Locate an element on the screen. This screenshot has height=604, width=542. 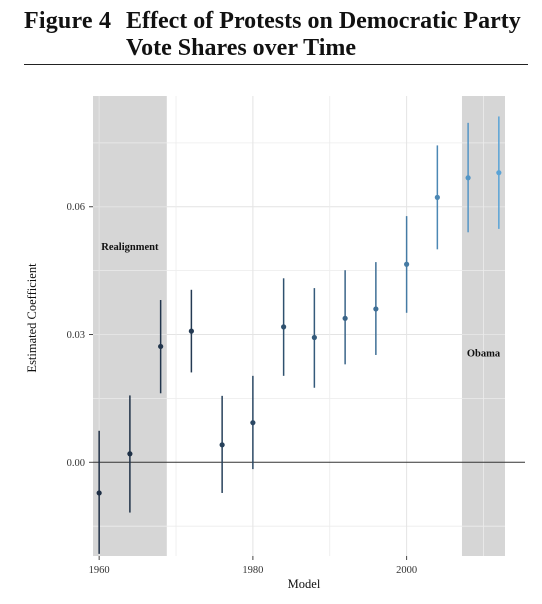
point-1980 is located at coordinates (253, 423).